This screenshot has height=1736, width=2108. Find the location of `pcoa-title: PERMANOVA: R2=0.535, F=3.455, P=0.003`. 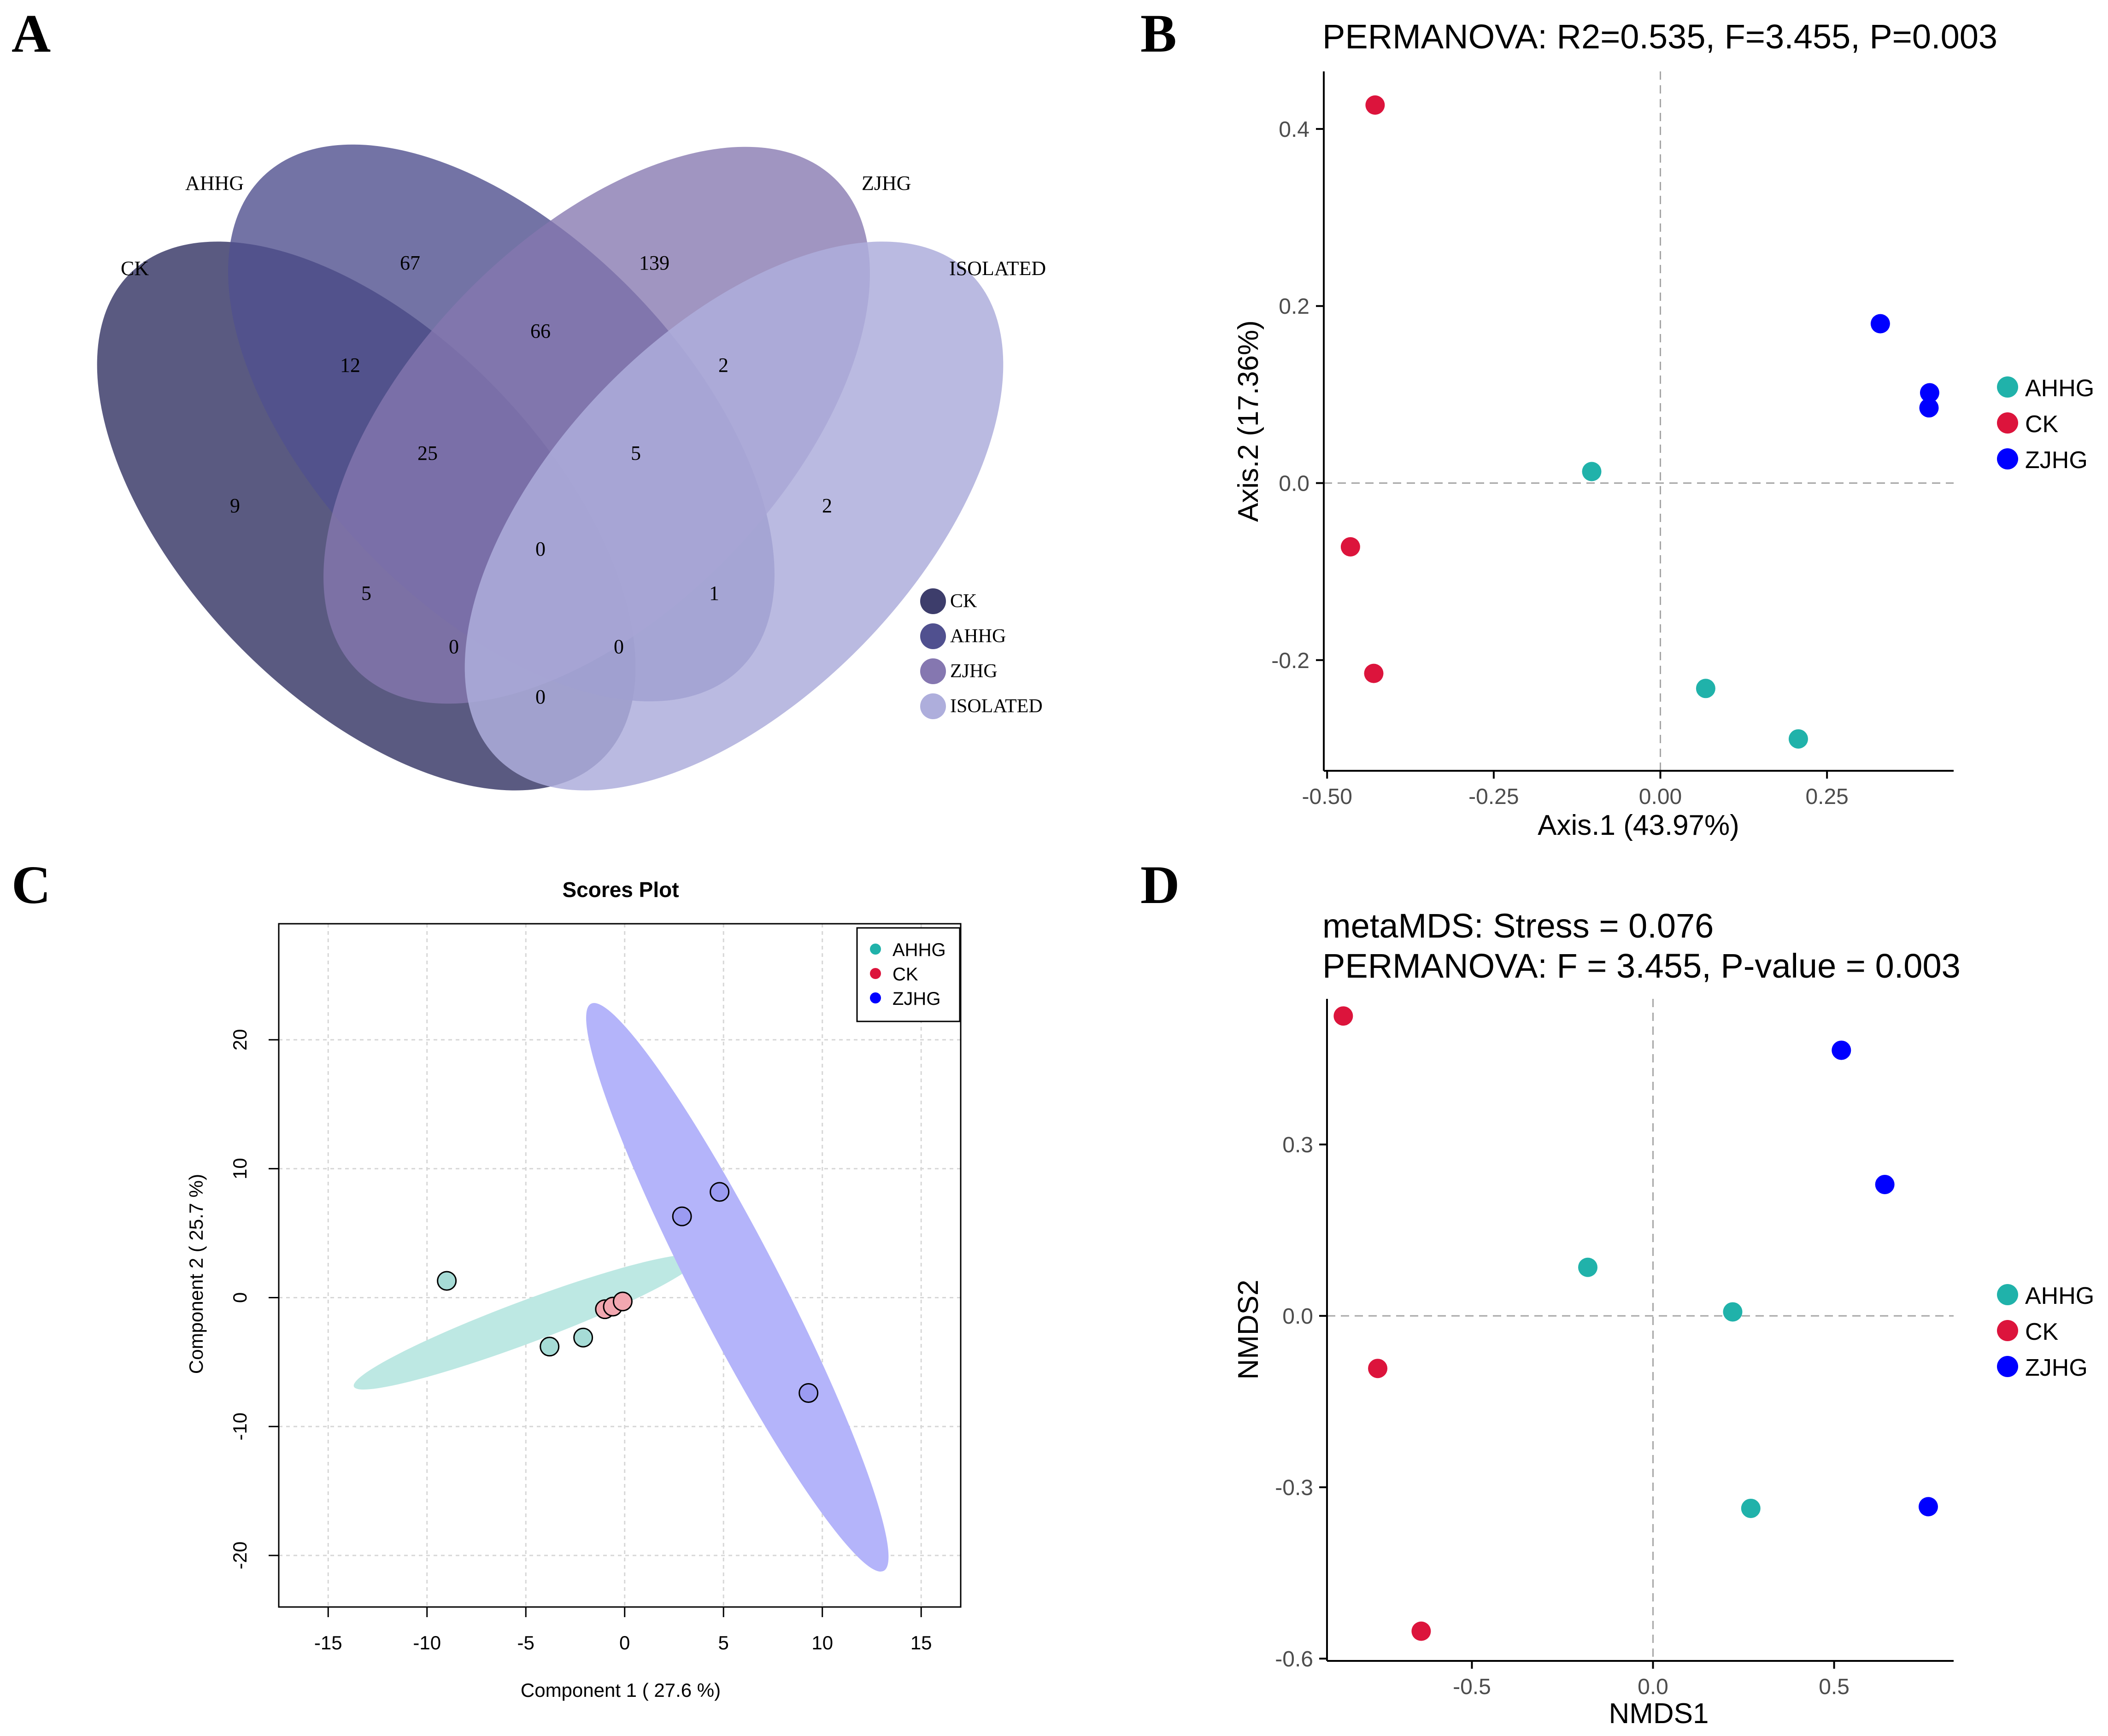

pcoa-title: PERMANOVA: R2=0.535, F=3.455, P=0.003 is located at coordinates (1660, 37).